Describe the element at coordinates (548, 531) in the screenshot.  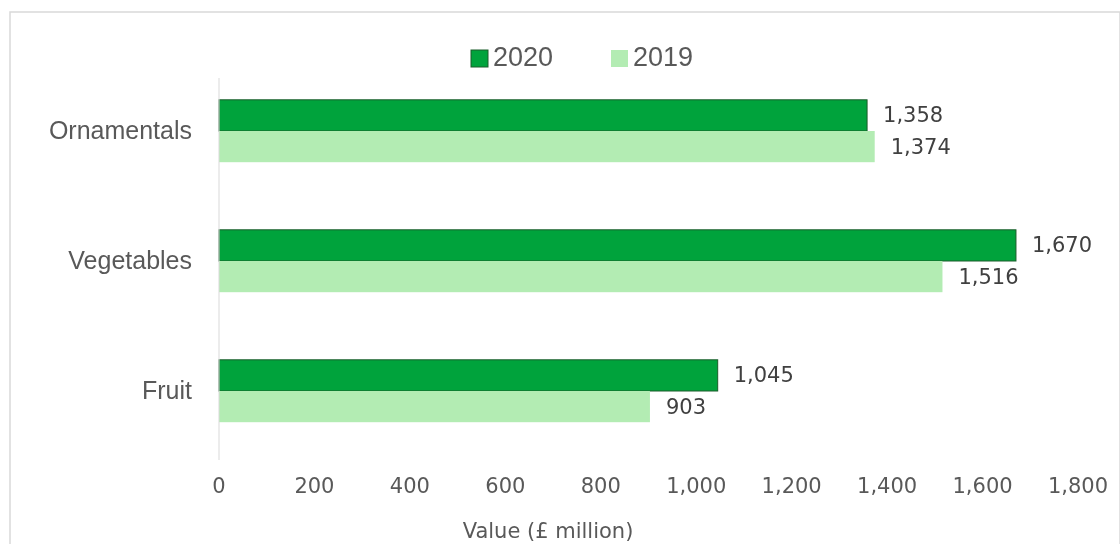
I see `x-axis-title: Value (£ million)` at that location.